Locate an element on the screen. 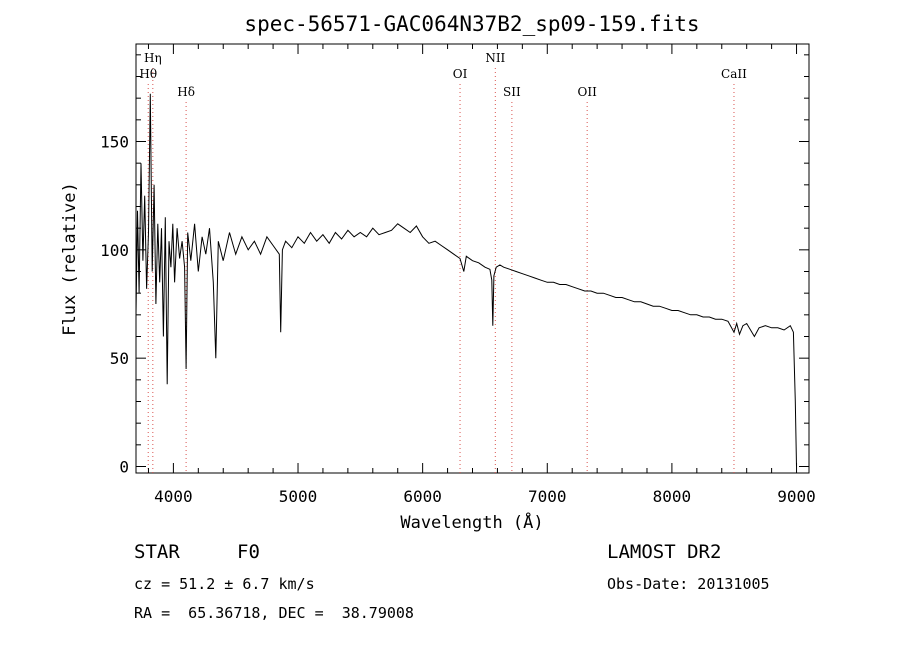  survey-label: LAMOST DR2 is located at coordinates (664, 552).